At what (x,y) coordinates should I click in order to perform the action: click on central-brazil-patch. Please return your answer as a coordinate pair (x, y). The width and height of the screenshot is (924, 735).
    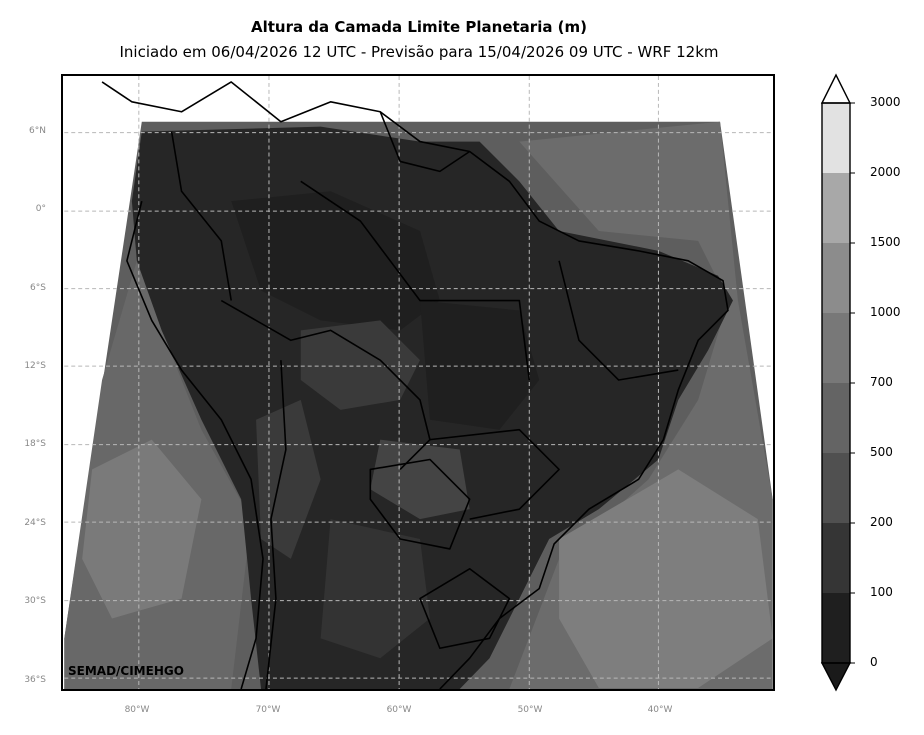
    Looking at the image, I should click on (479, 365).